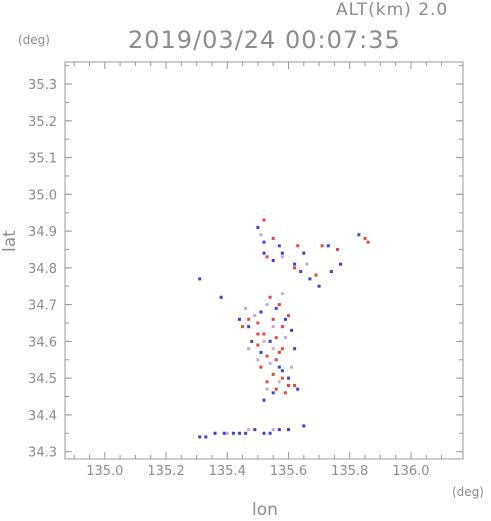  What do you see at coordinates (288, 471) in the screenshot?
I see `x-tick-label: 135.6` at bounding box center [288, 471].